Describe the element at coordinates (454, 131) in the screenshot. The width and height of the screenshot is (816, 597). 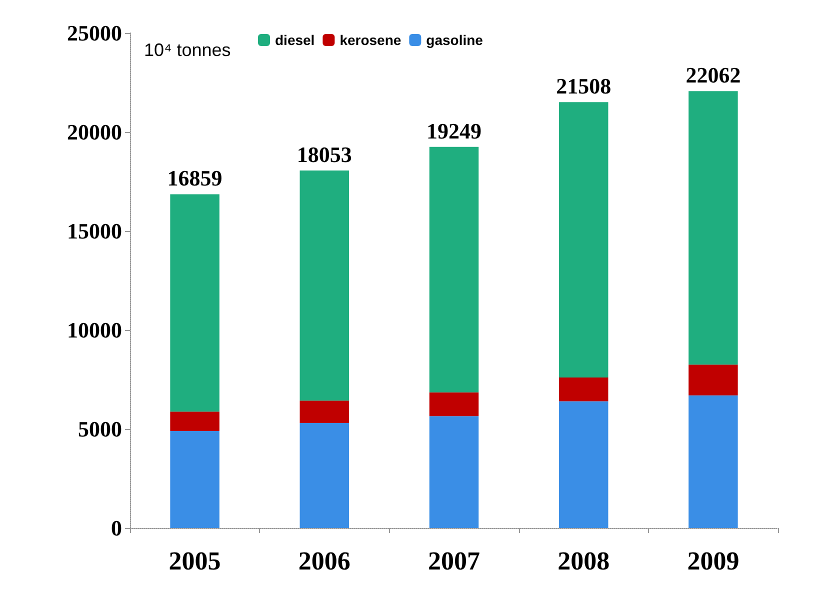
I see `total-label: 19249` at that location.